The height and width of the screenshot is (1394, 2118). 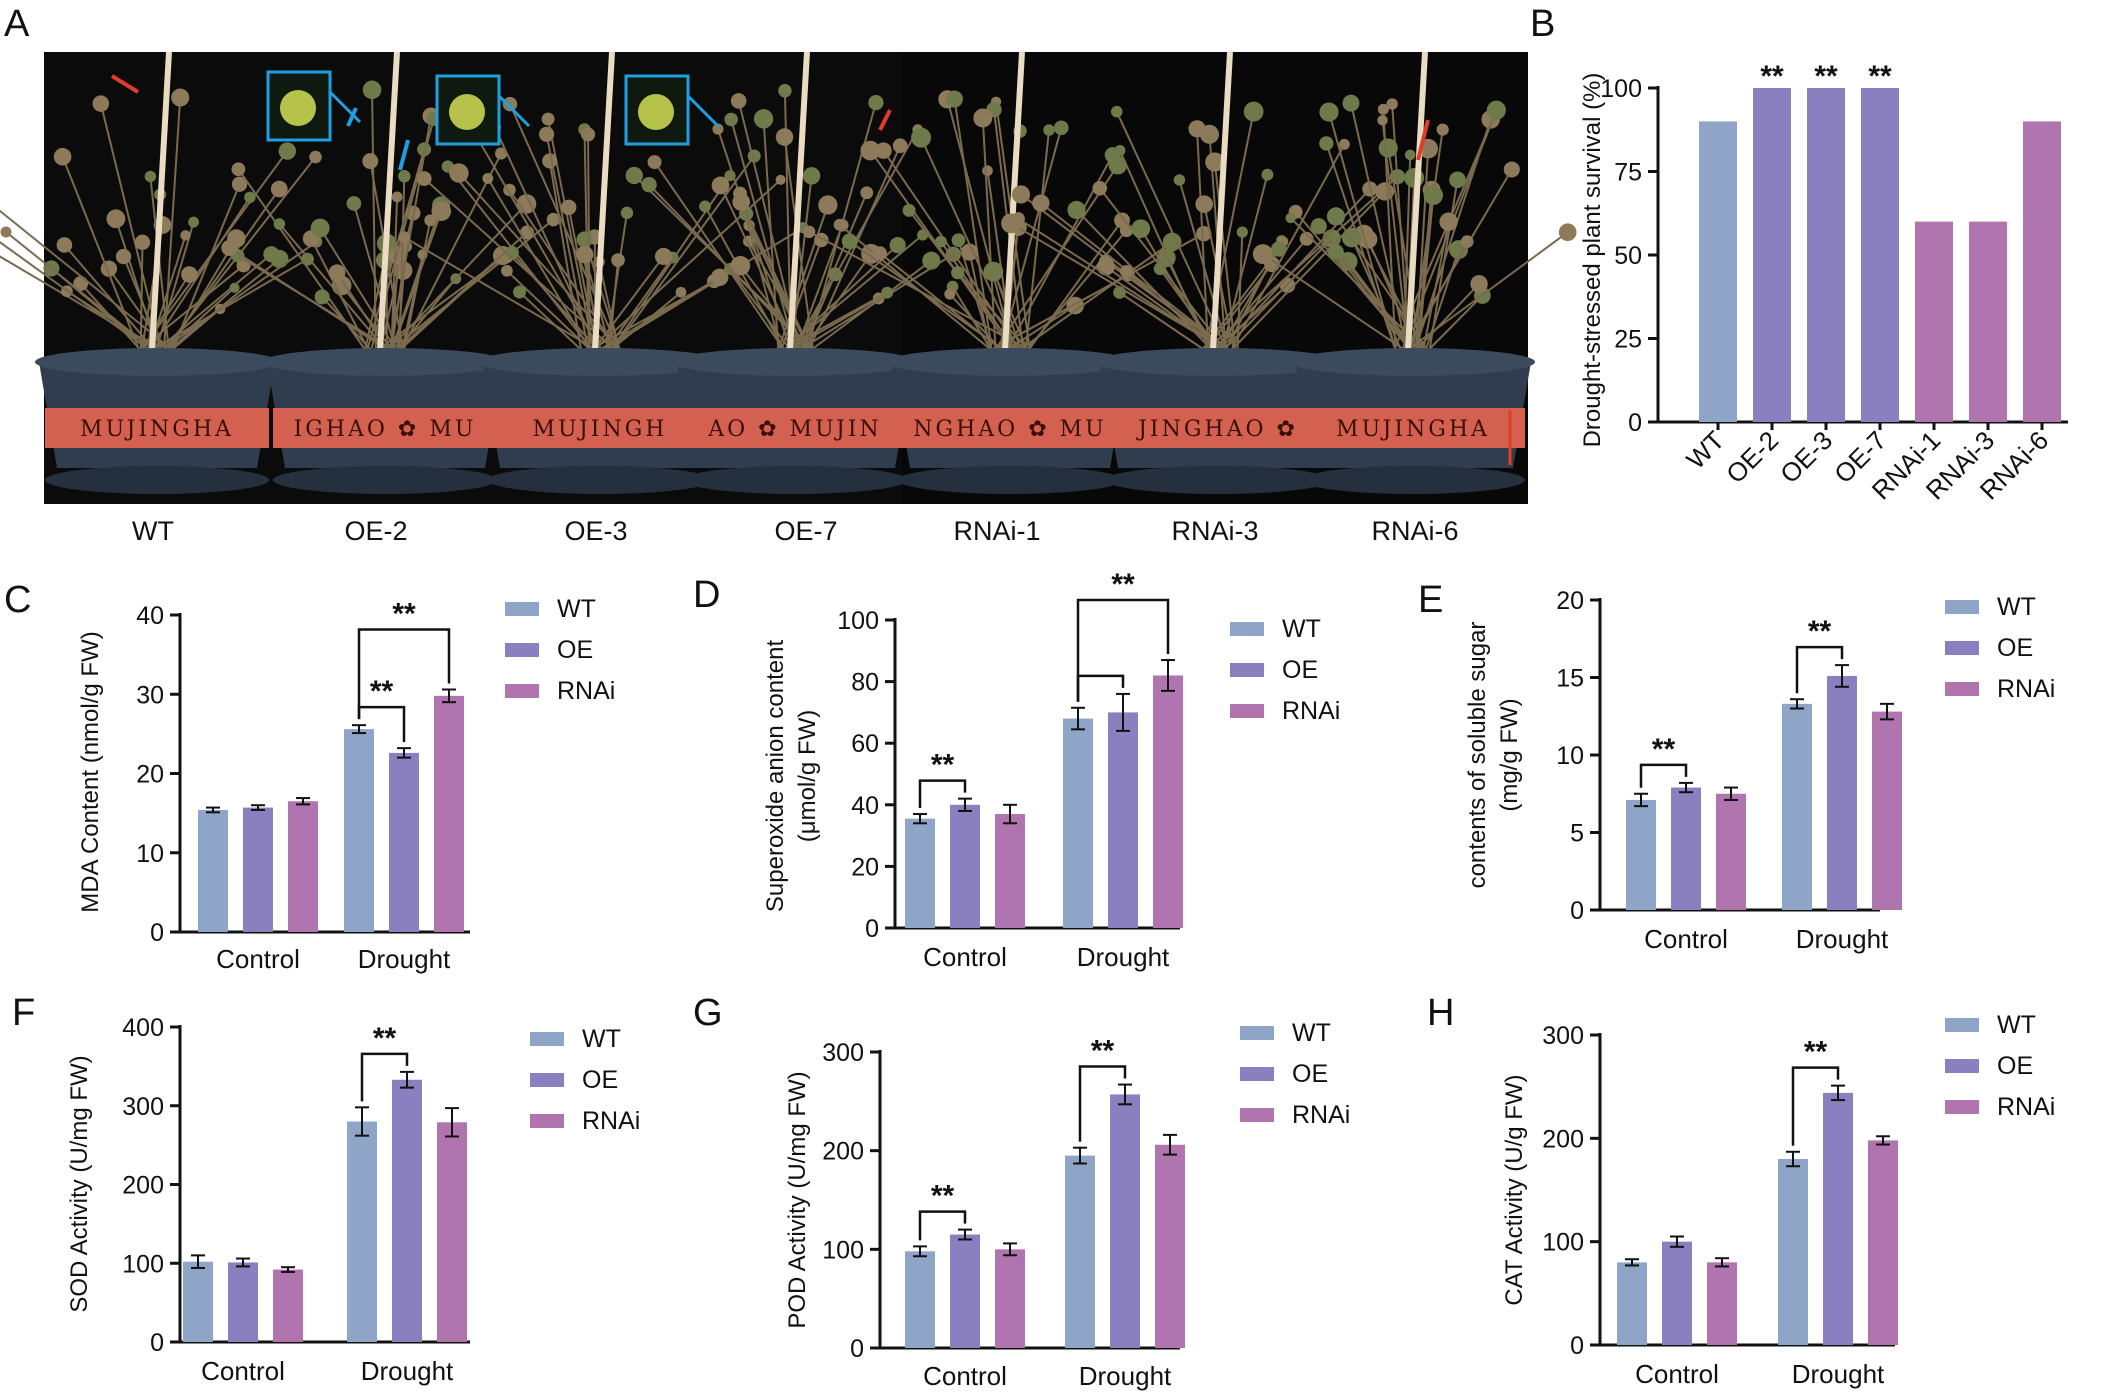 I want to click on legend-label-wt: WT, so click(x=2016, y=1025).